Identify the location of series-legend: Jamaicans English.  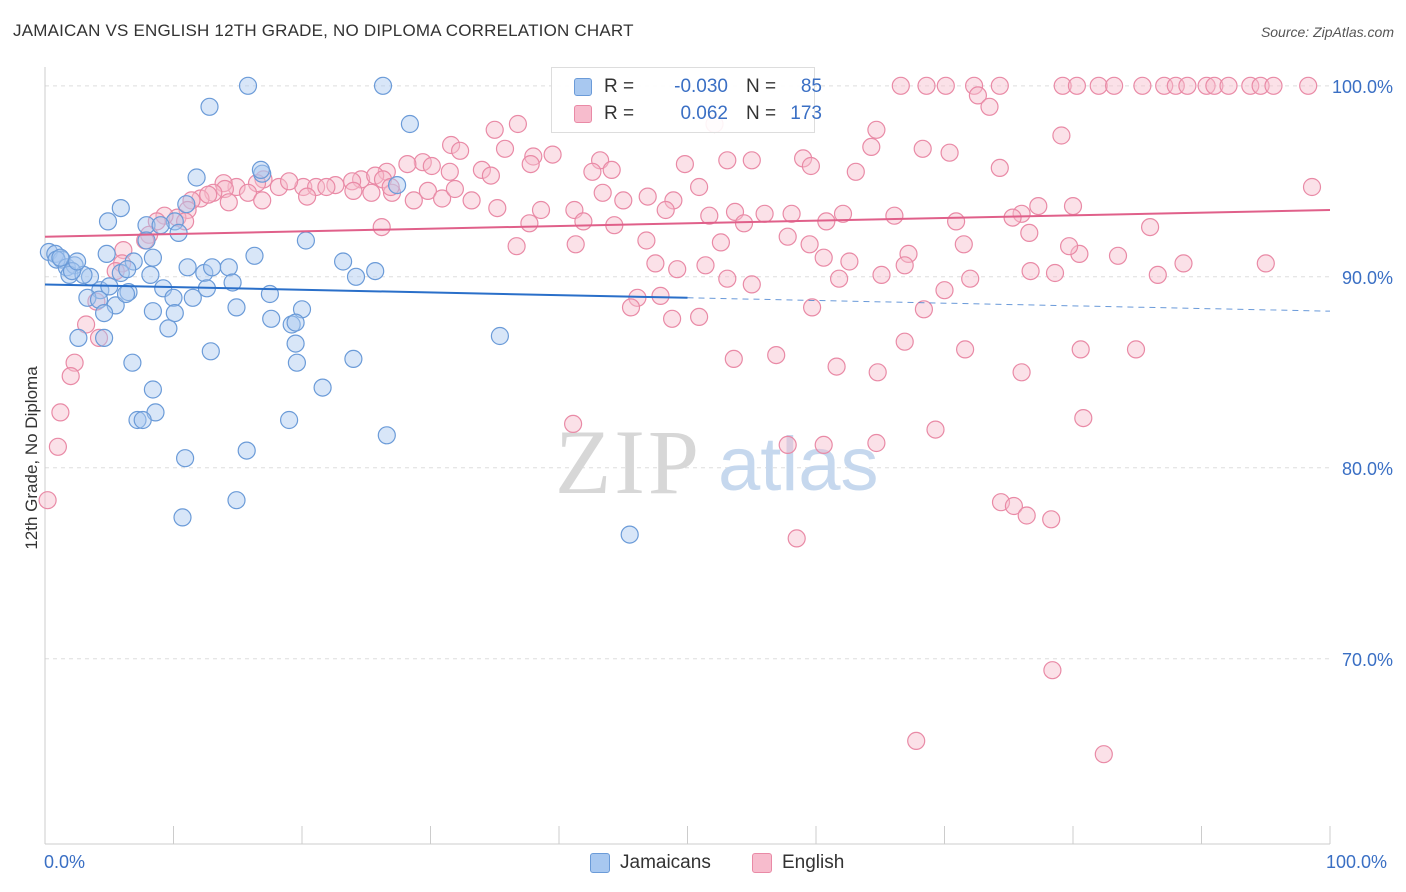
(703, 865).